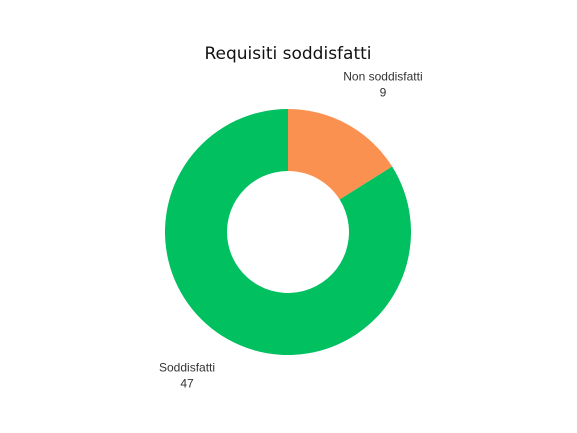  I want to click on slice-value-0: 9, so click(383, 92).